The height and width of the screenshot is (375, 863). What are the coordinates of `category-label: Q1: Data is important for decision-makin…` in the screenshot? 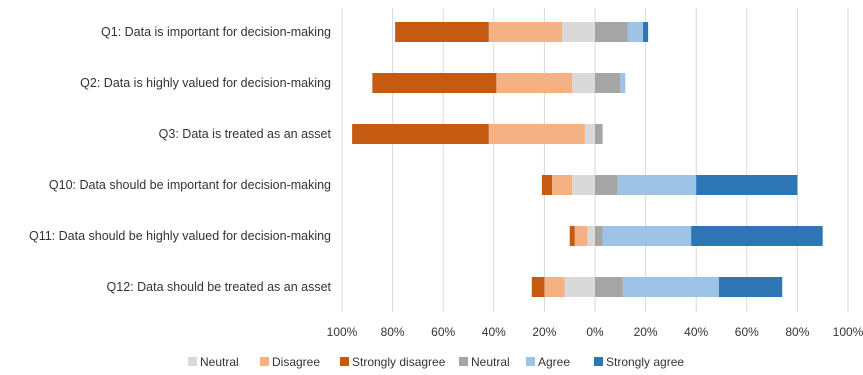 It's located at (216, 32).